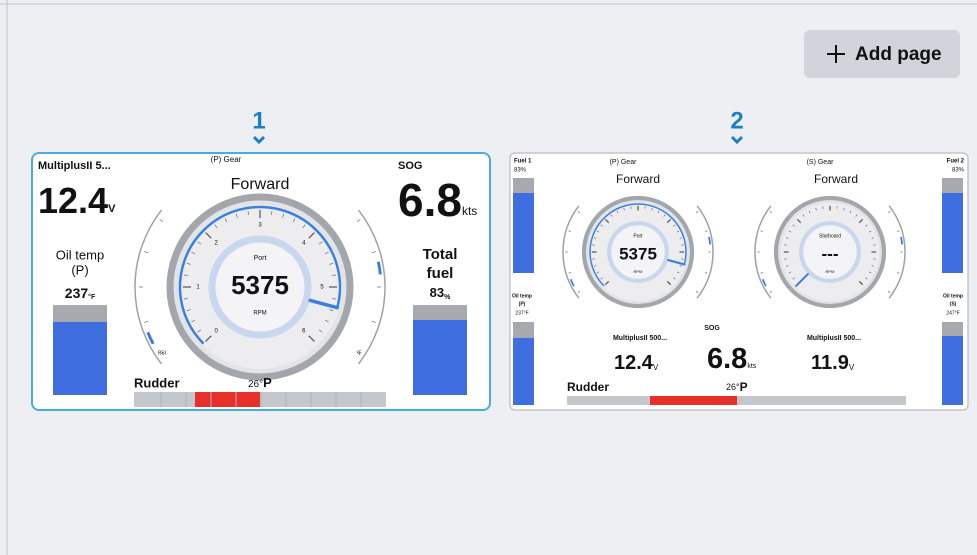 The width and height of the screenshot is (977, 555). Describe the element at coordinates (830, 236) in the screenshot. I see `gauge-name: Starboard` at that location.